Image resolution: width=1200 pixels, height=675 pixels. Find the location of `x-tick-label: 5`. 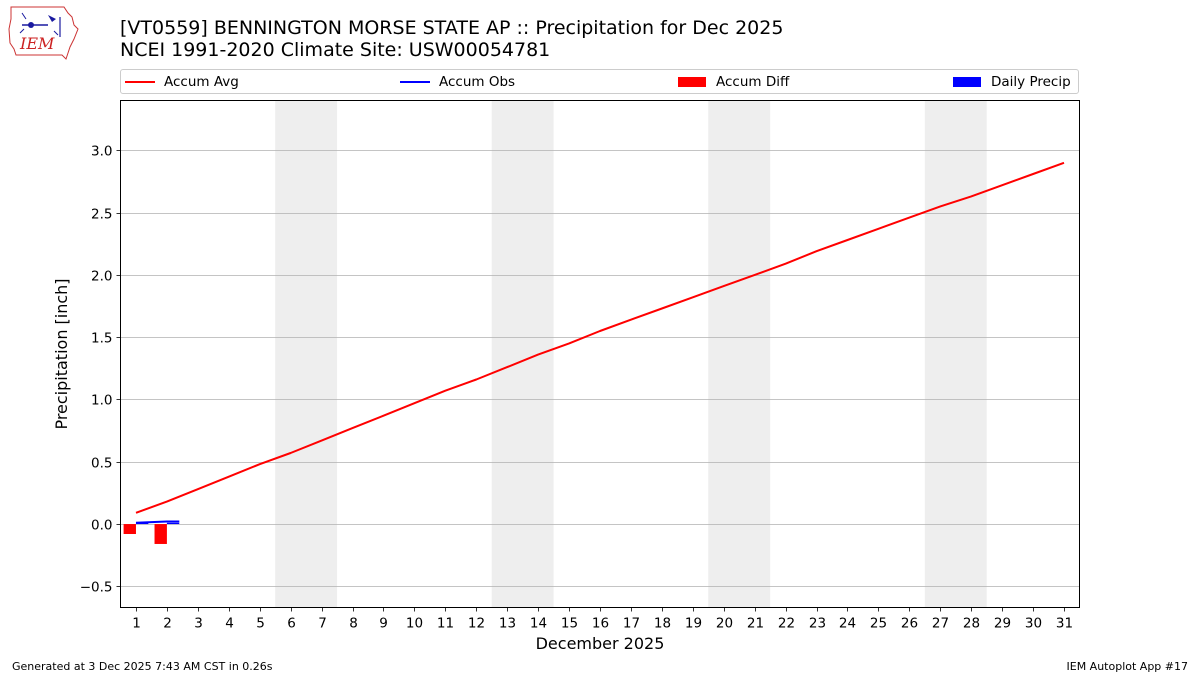

x-tick-label: 5 is located at coordinates (260, 624).